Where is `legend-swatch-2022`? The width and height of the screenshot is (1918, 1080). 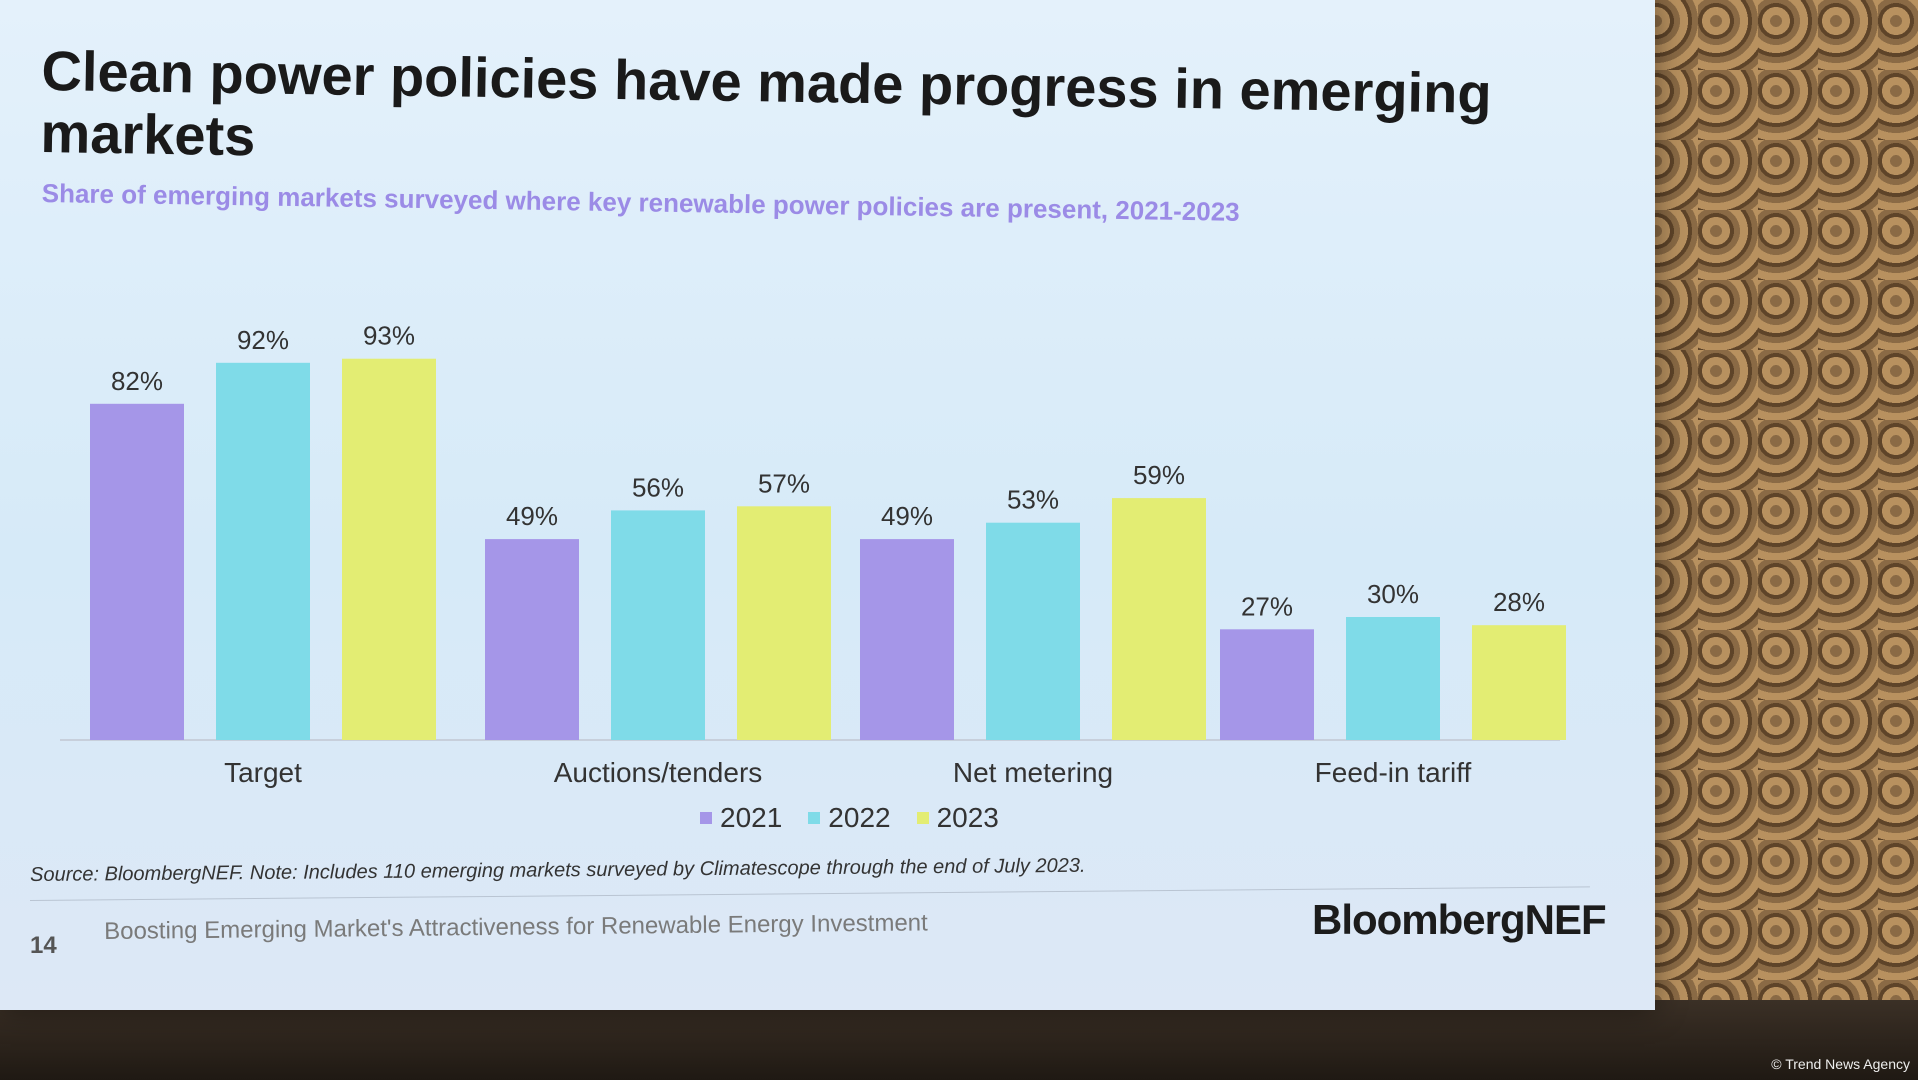
legend-swatch-2022 is located at coordinates (814, 818).